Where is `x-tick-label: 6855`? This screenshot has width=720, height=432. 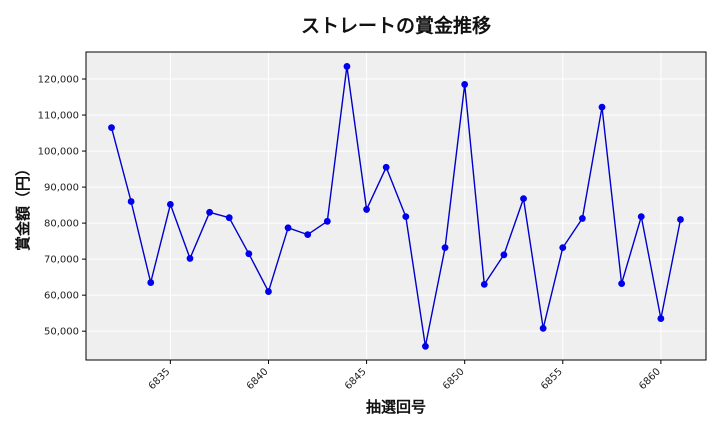
x-tick-label: 6855 is located at coordinates (552, 379).